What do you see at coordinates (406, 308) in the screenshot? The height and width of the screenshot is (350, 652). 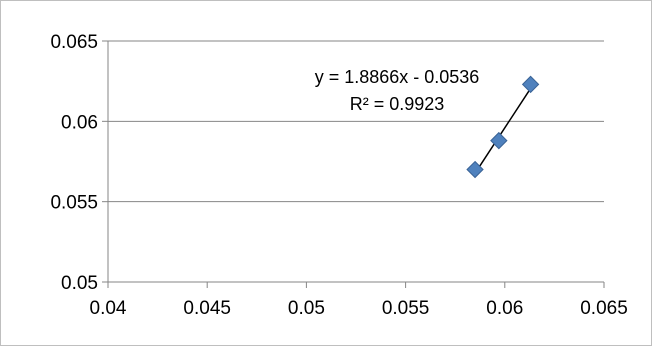 I see `x-tick-label-3: 0.055` at bounding box center [406, 308].